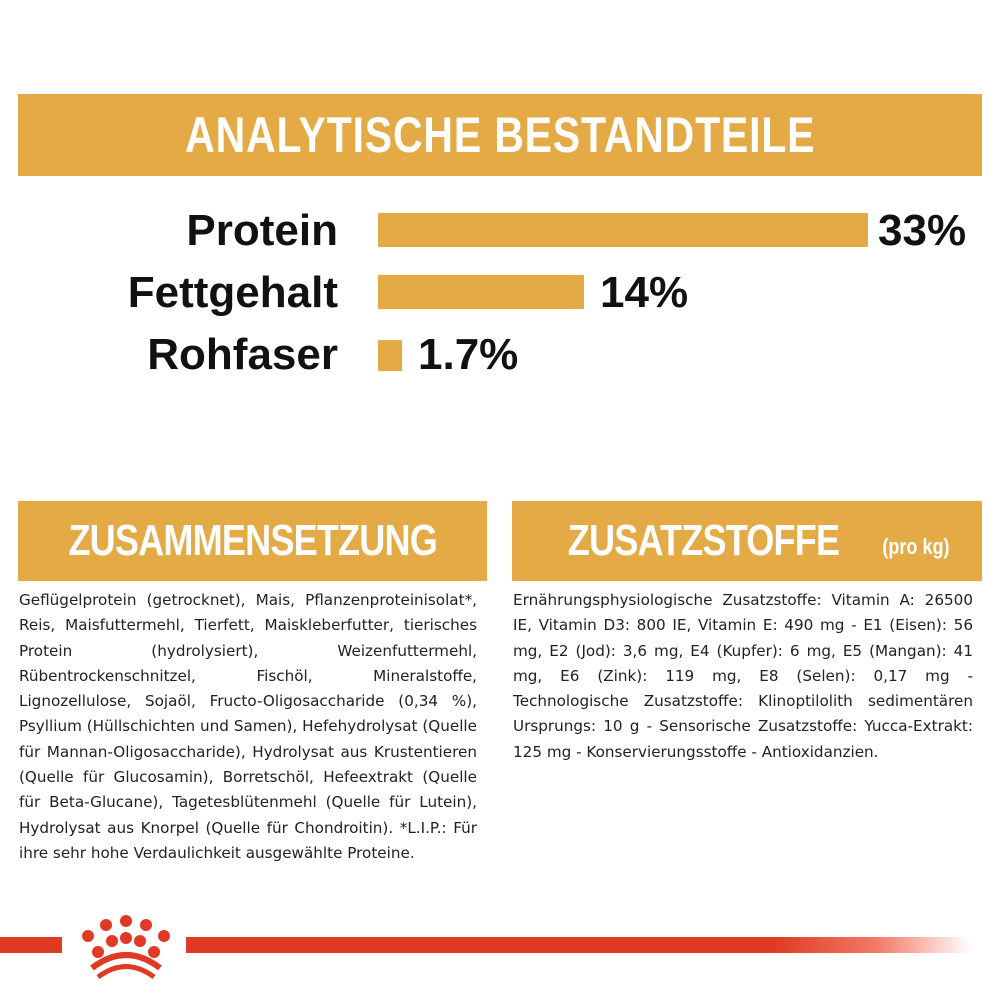 This screenshot has width=1000, height=1000. I want to click on analytics-header: ANALYTISCHE BESTANDTEILE, so click(500, 135).